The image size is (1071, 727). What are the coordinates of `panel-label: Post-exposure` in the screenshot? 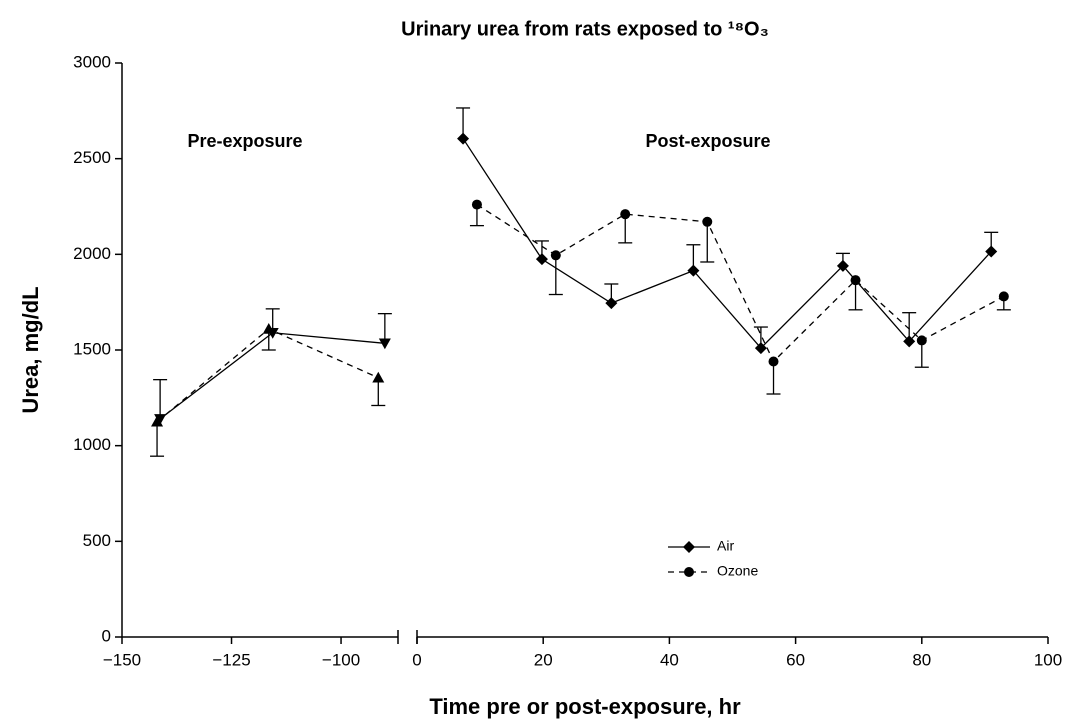 It's located at (707, 141).